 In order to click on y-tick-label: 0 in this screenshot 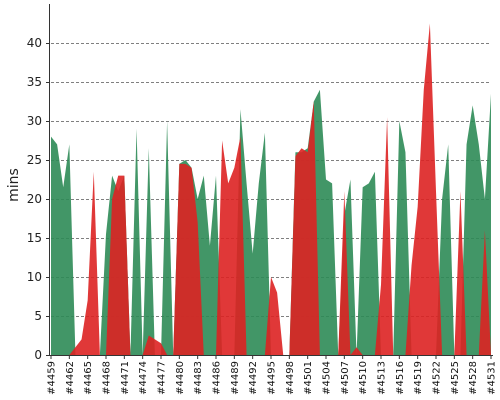, I will do `click(38, 355)`.